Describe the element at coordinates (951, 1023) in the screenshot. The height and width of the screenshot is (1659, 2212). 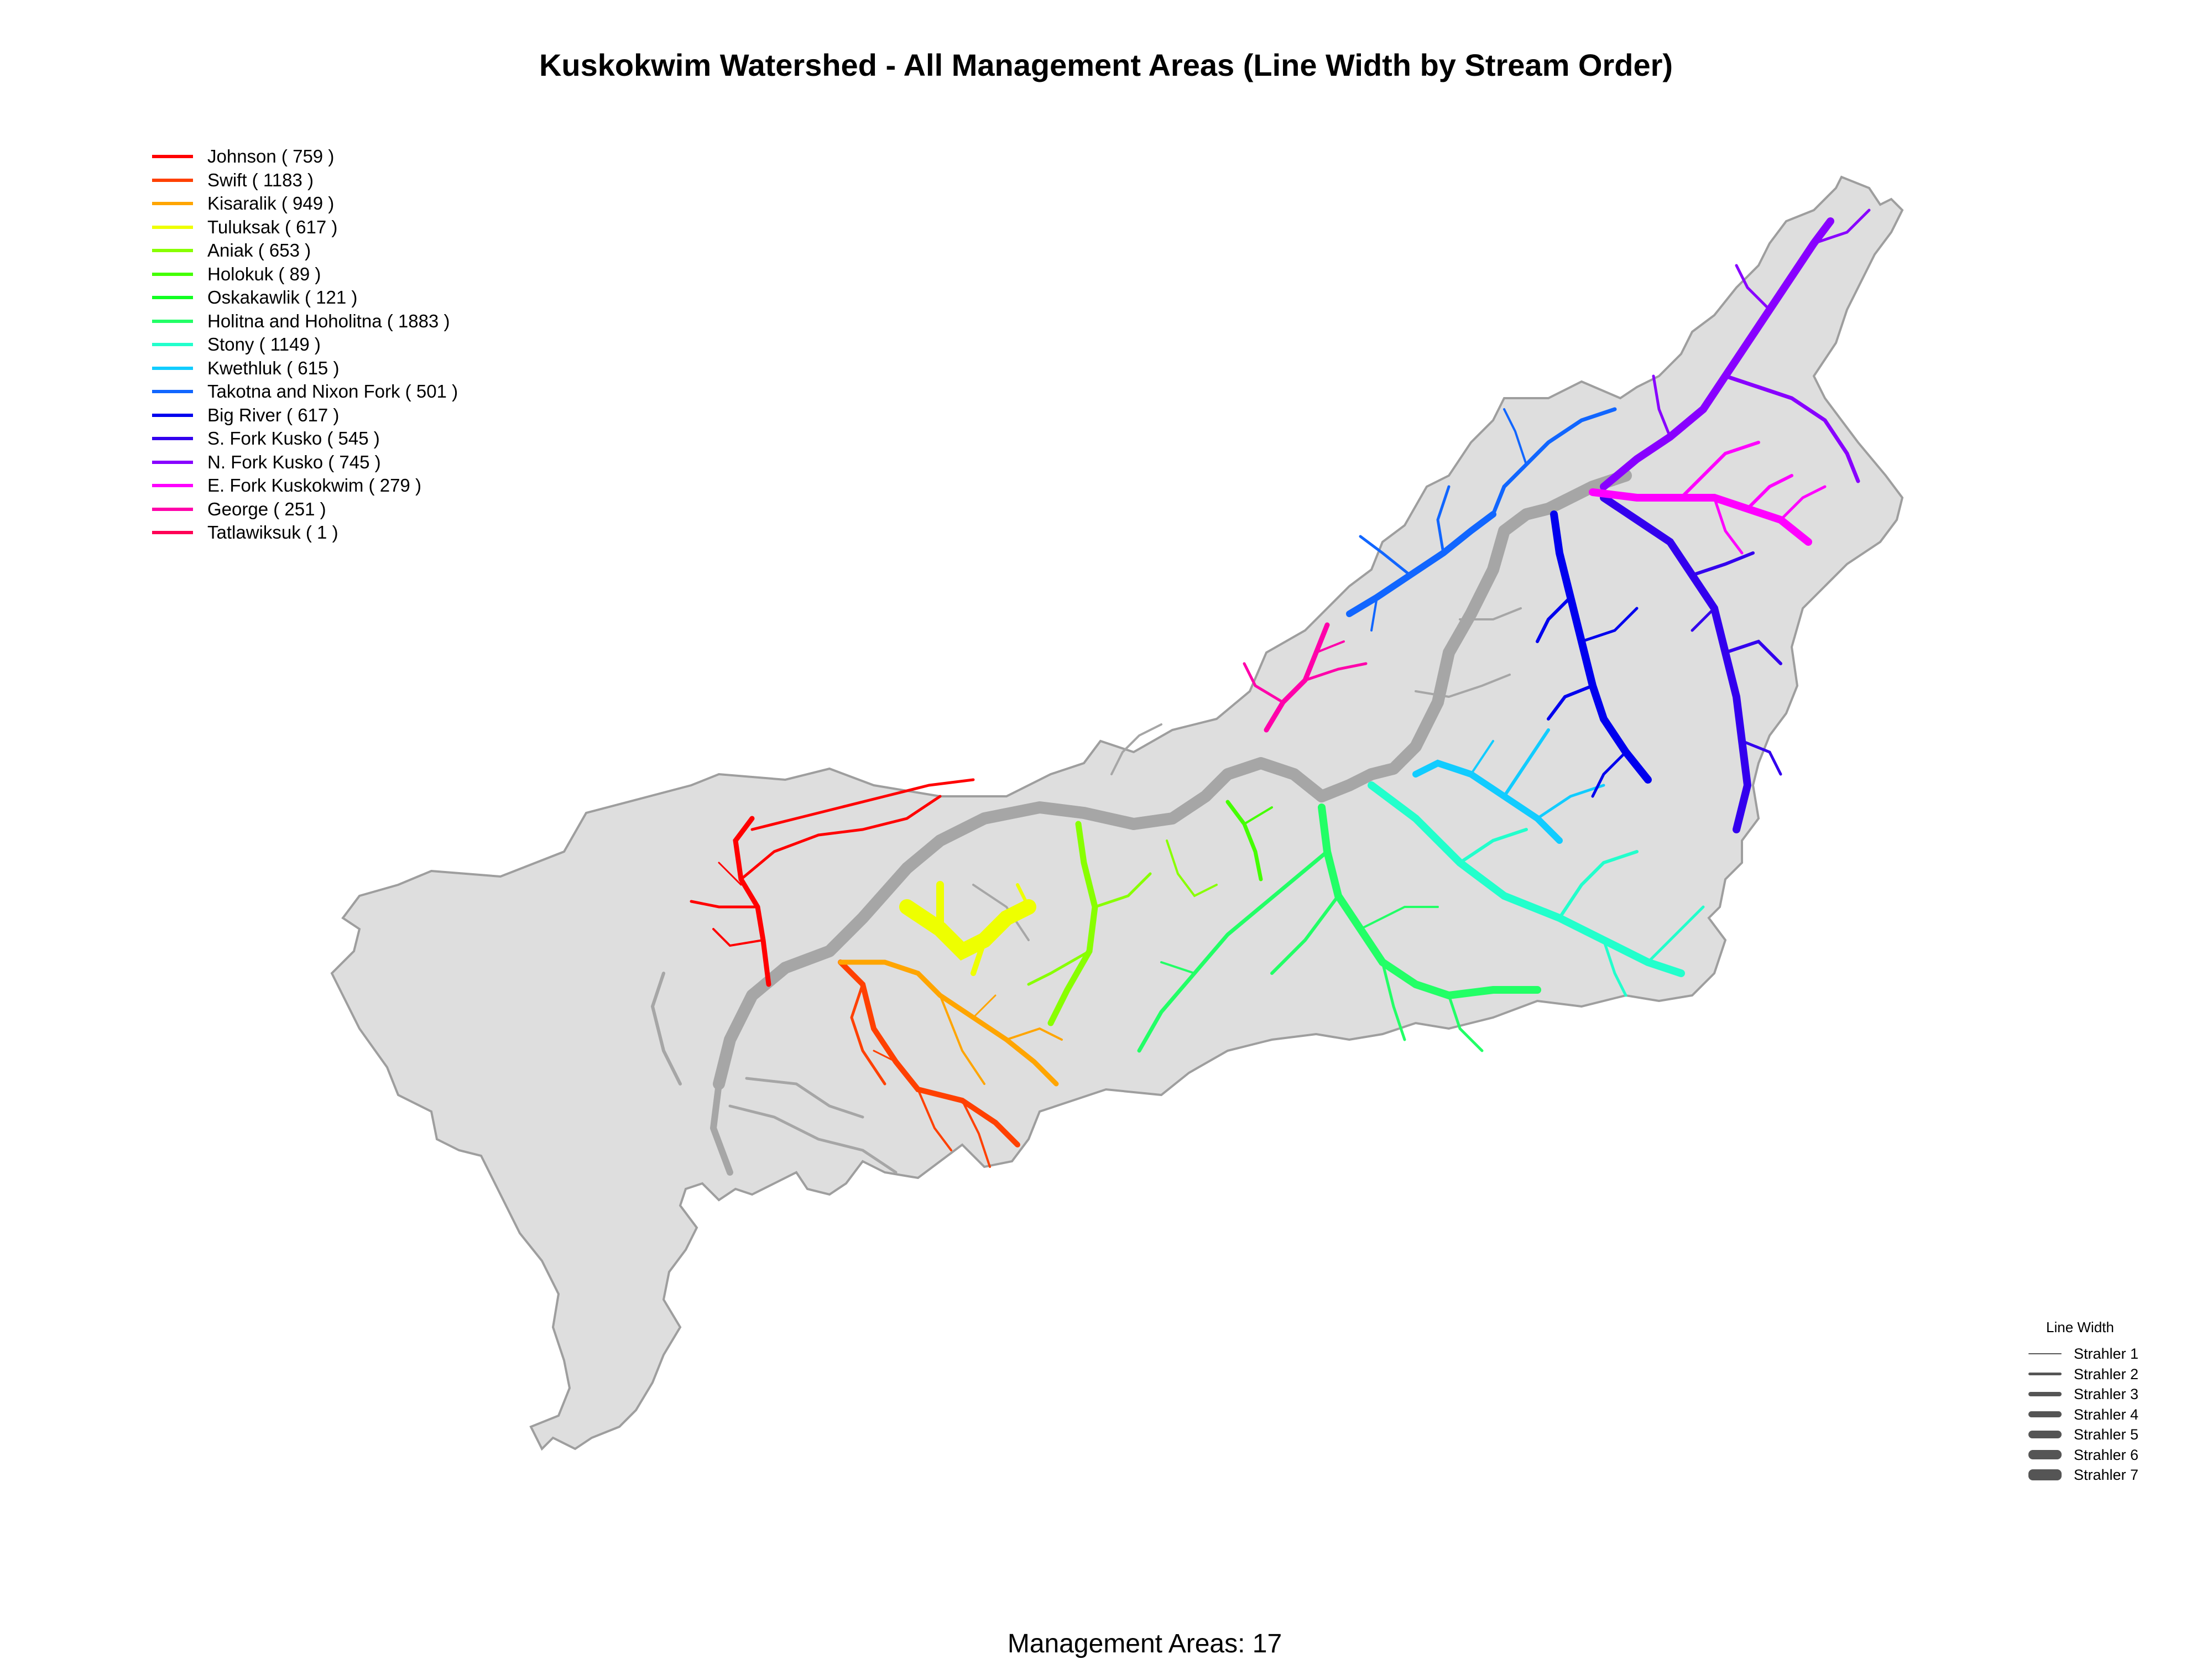
I see `basin-kisaralik` at that location.